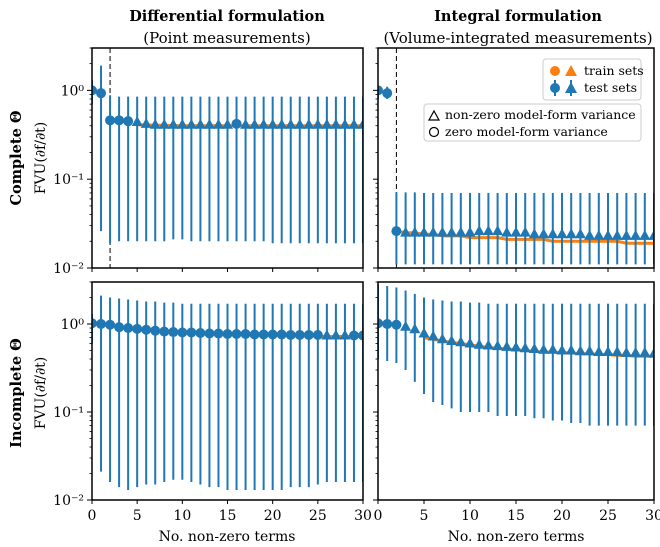 This screenshot has width=660, height=547. What do you see at coordinates (273, 516) in the screenshot?
I see `x-tick-label: 20` at bounding box center [273, 516].